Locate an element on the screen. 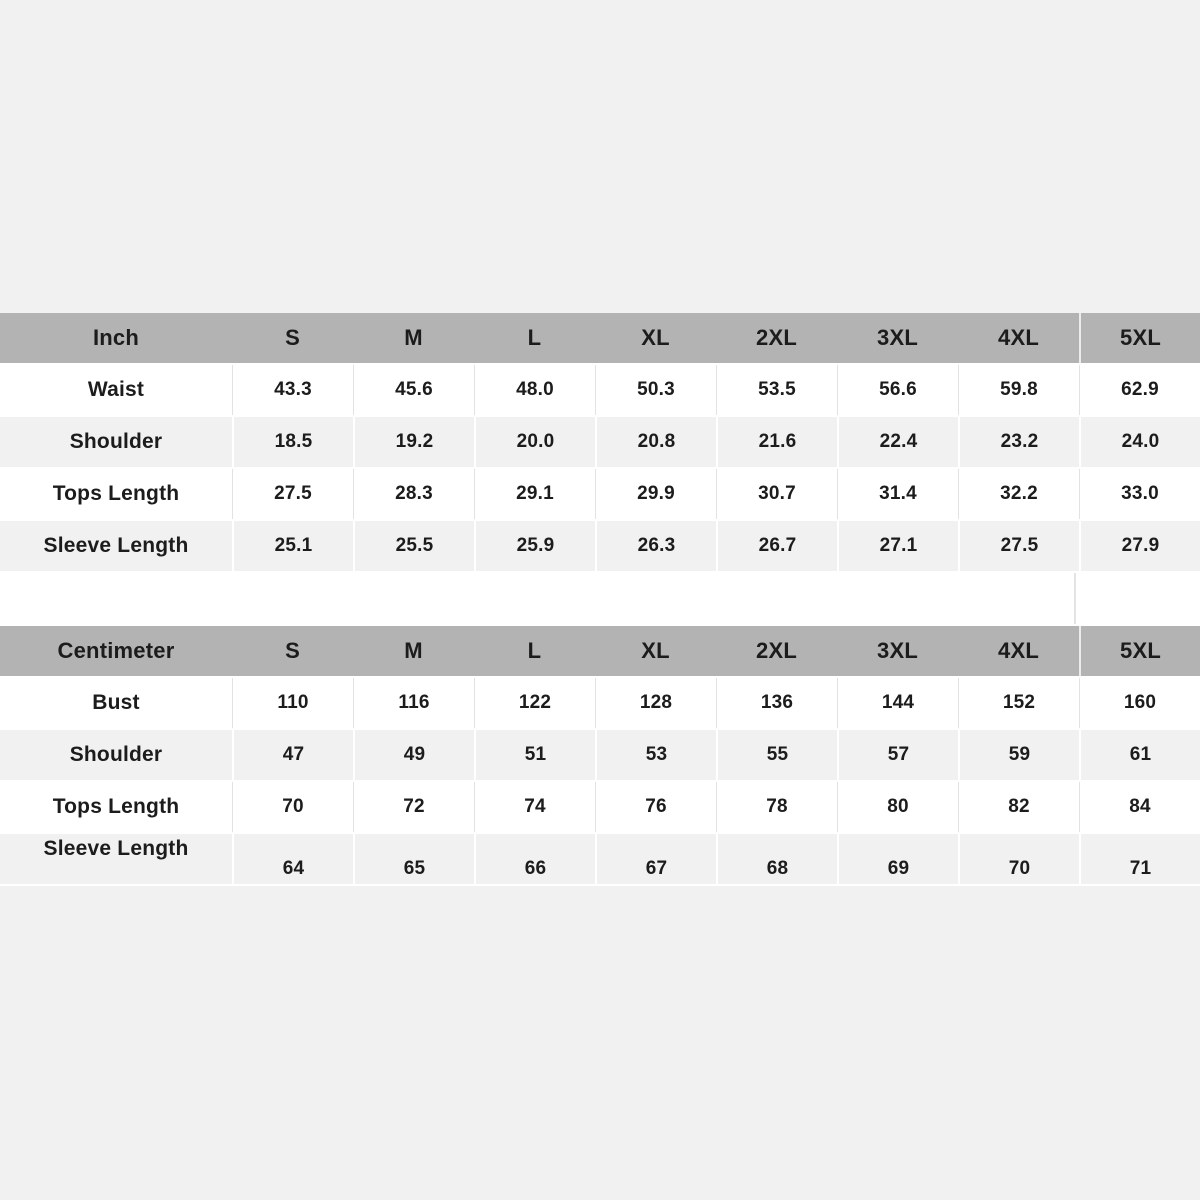 This screenshot has height=1200, width=1200. size-value: 144 is located at coordinates (897, 703).